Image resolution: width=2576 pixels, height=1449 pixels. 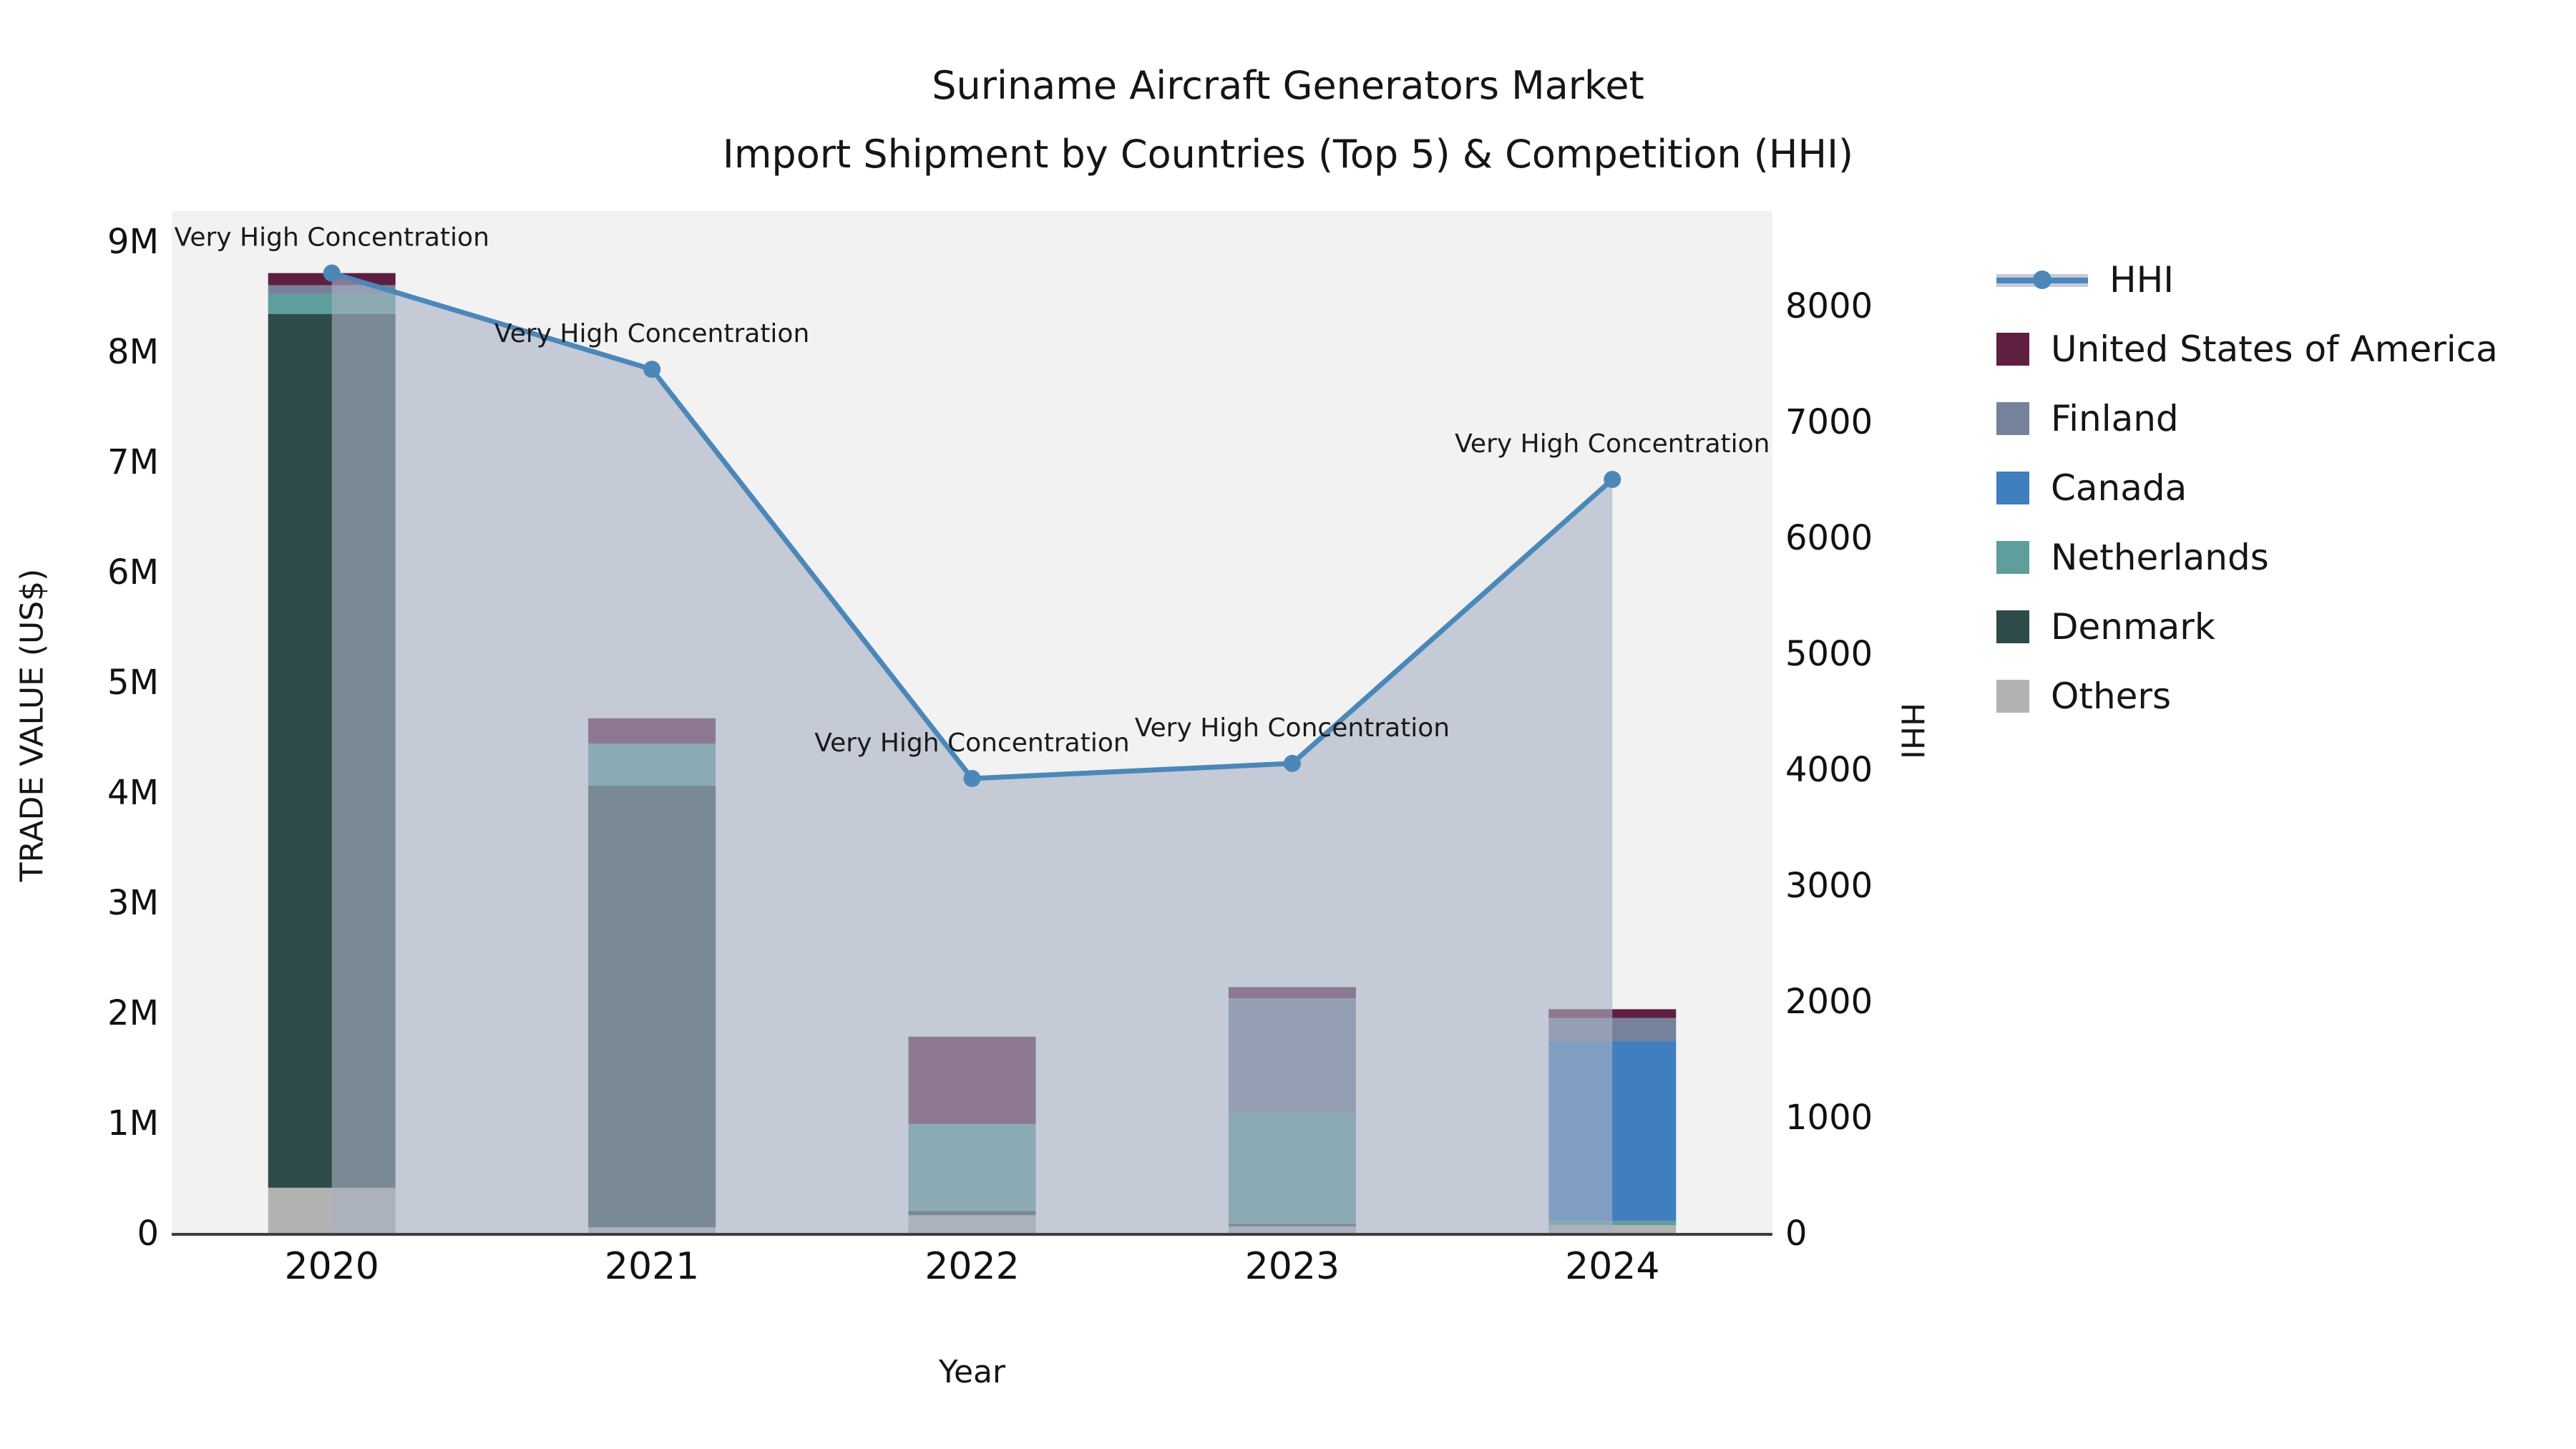 I want to click on legend-hhi-line-sample, so click(x=2042, y=280).